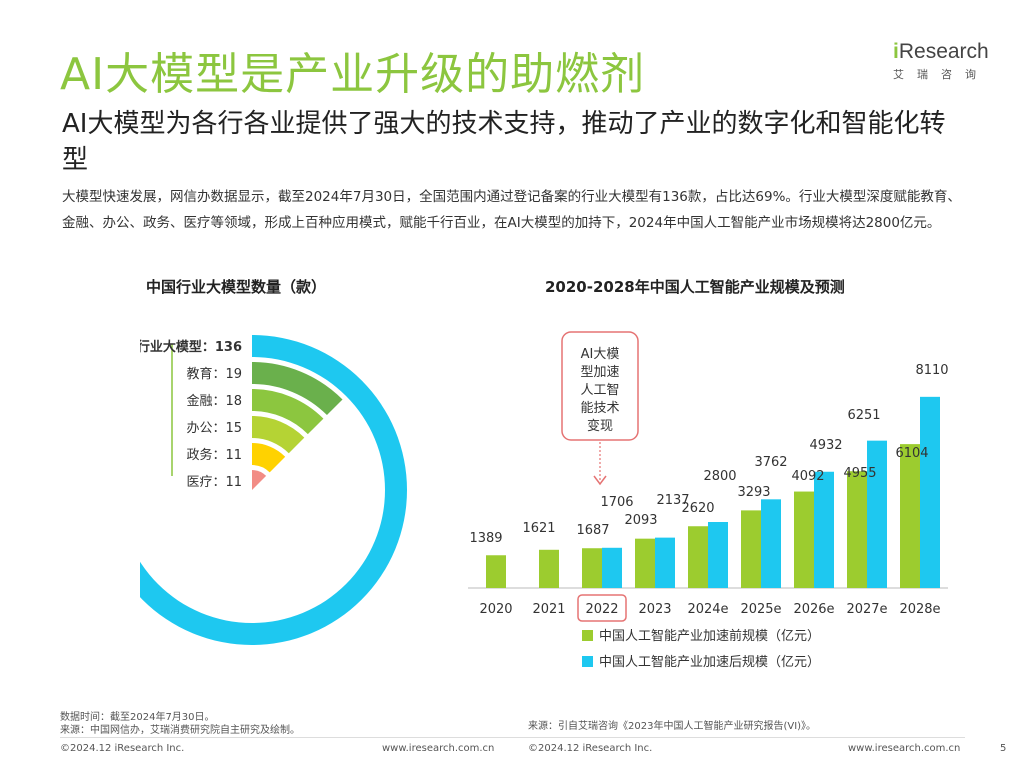 The image size is (1024, 768). Describe the element at coordinates (760, 609) in the screenshot. I see `x-tick-2025e: 2025e` at that location.